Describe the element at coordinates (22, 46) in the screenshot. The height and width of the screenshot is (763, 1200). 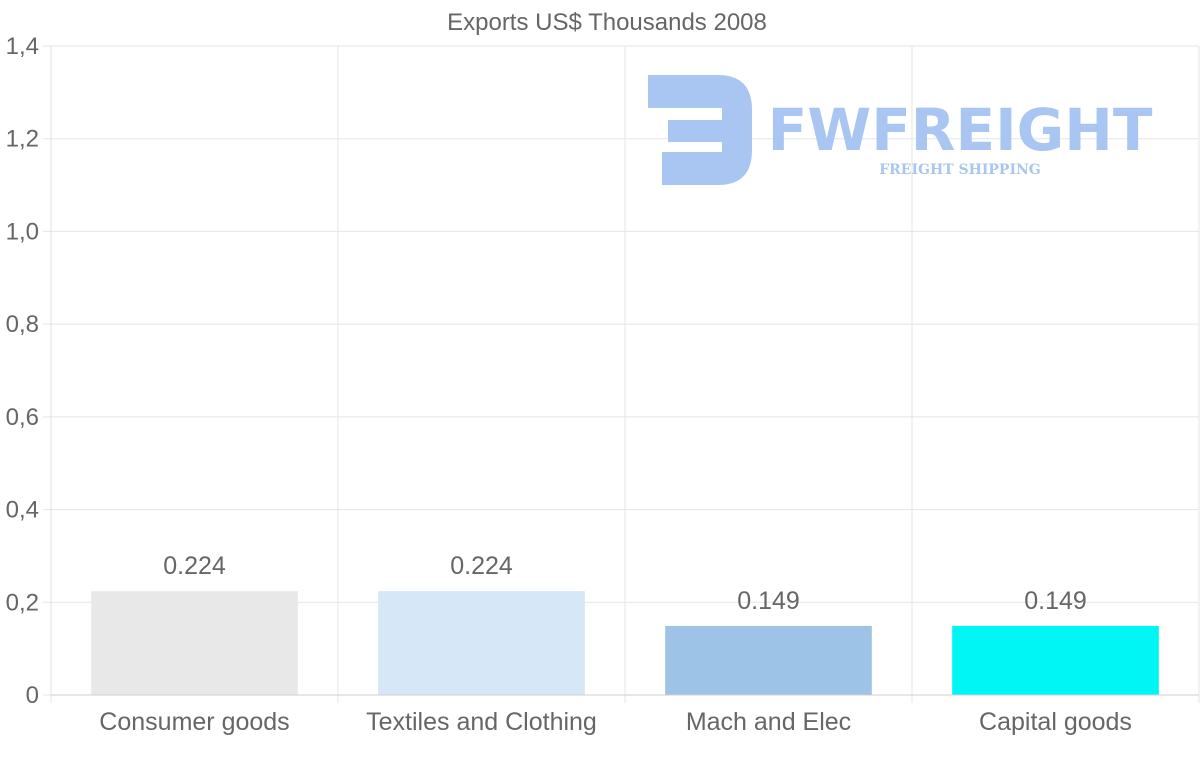
I see `y-tick-label: 1,4` at that location.